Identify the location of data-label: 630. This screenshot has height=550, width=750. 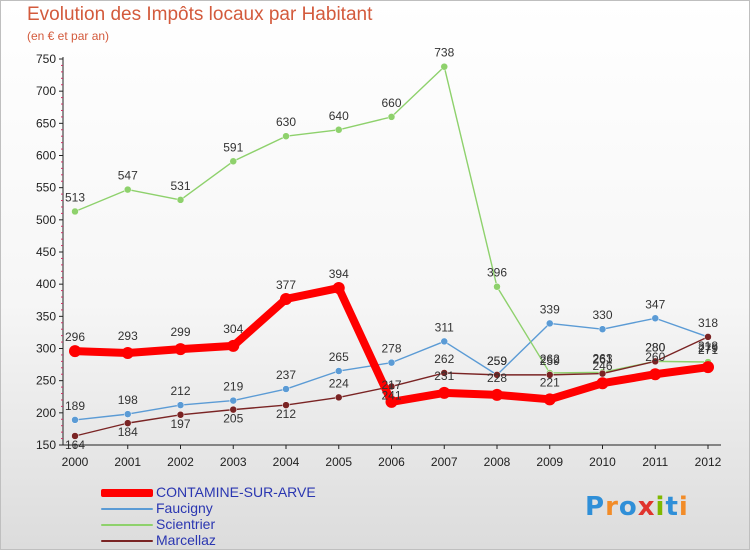
(286, 122).